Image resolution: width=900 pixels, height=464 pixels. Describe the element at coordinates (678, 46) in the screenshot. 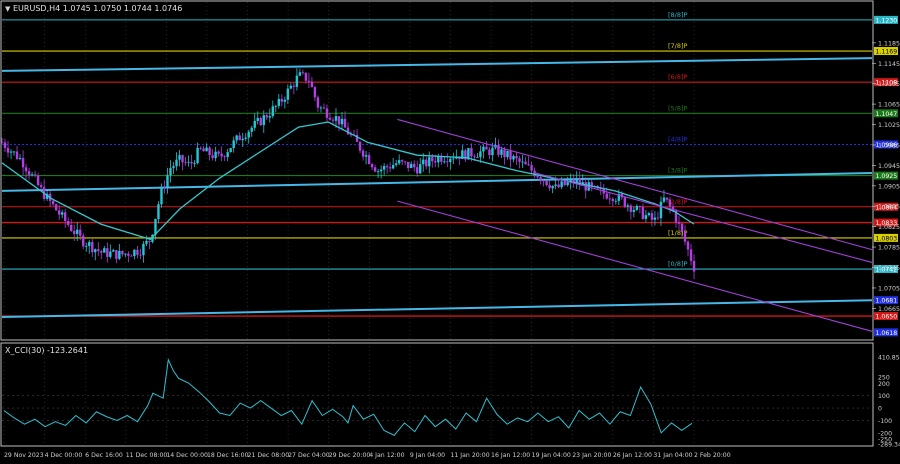

I see `murrey-label: [7/8]P` at that location.